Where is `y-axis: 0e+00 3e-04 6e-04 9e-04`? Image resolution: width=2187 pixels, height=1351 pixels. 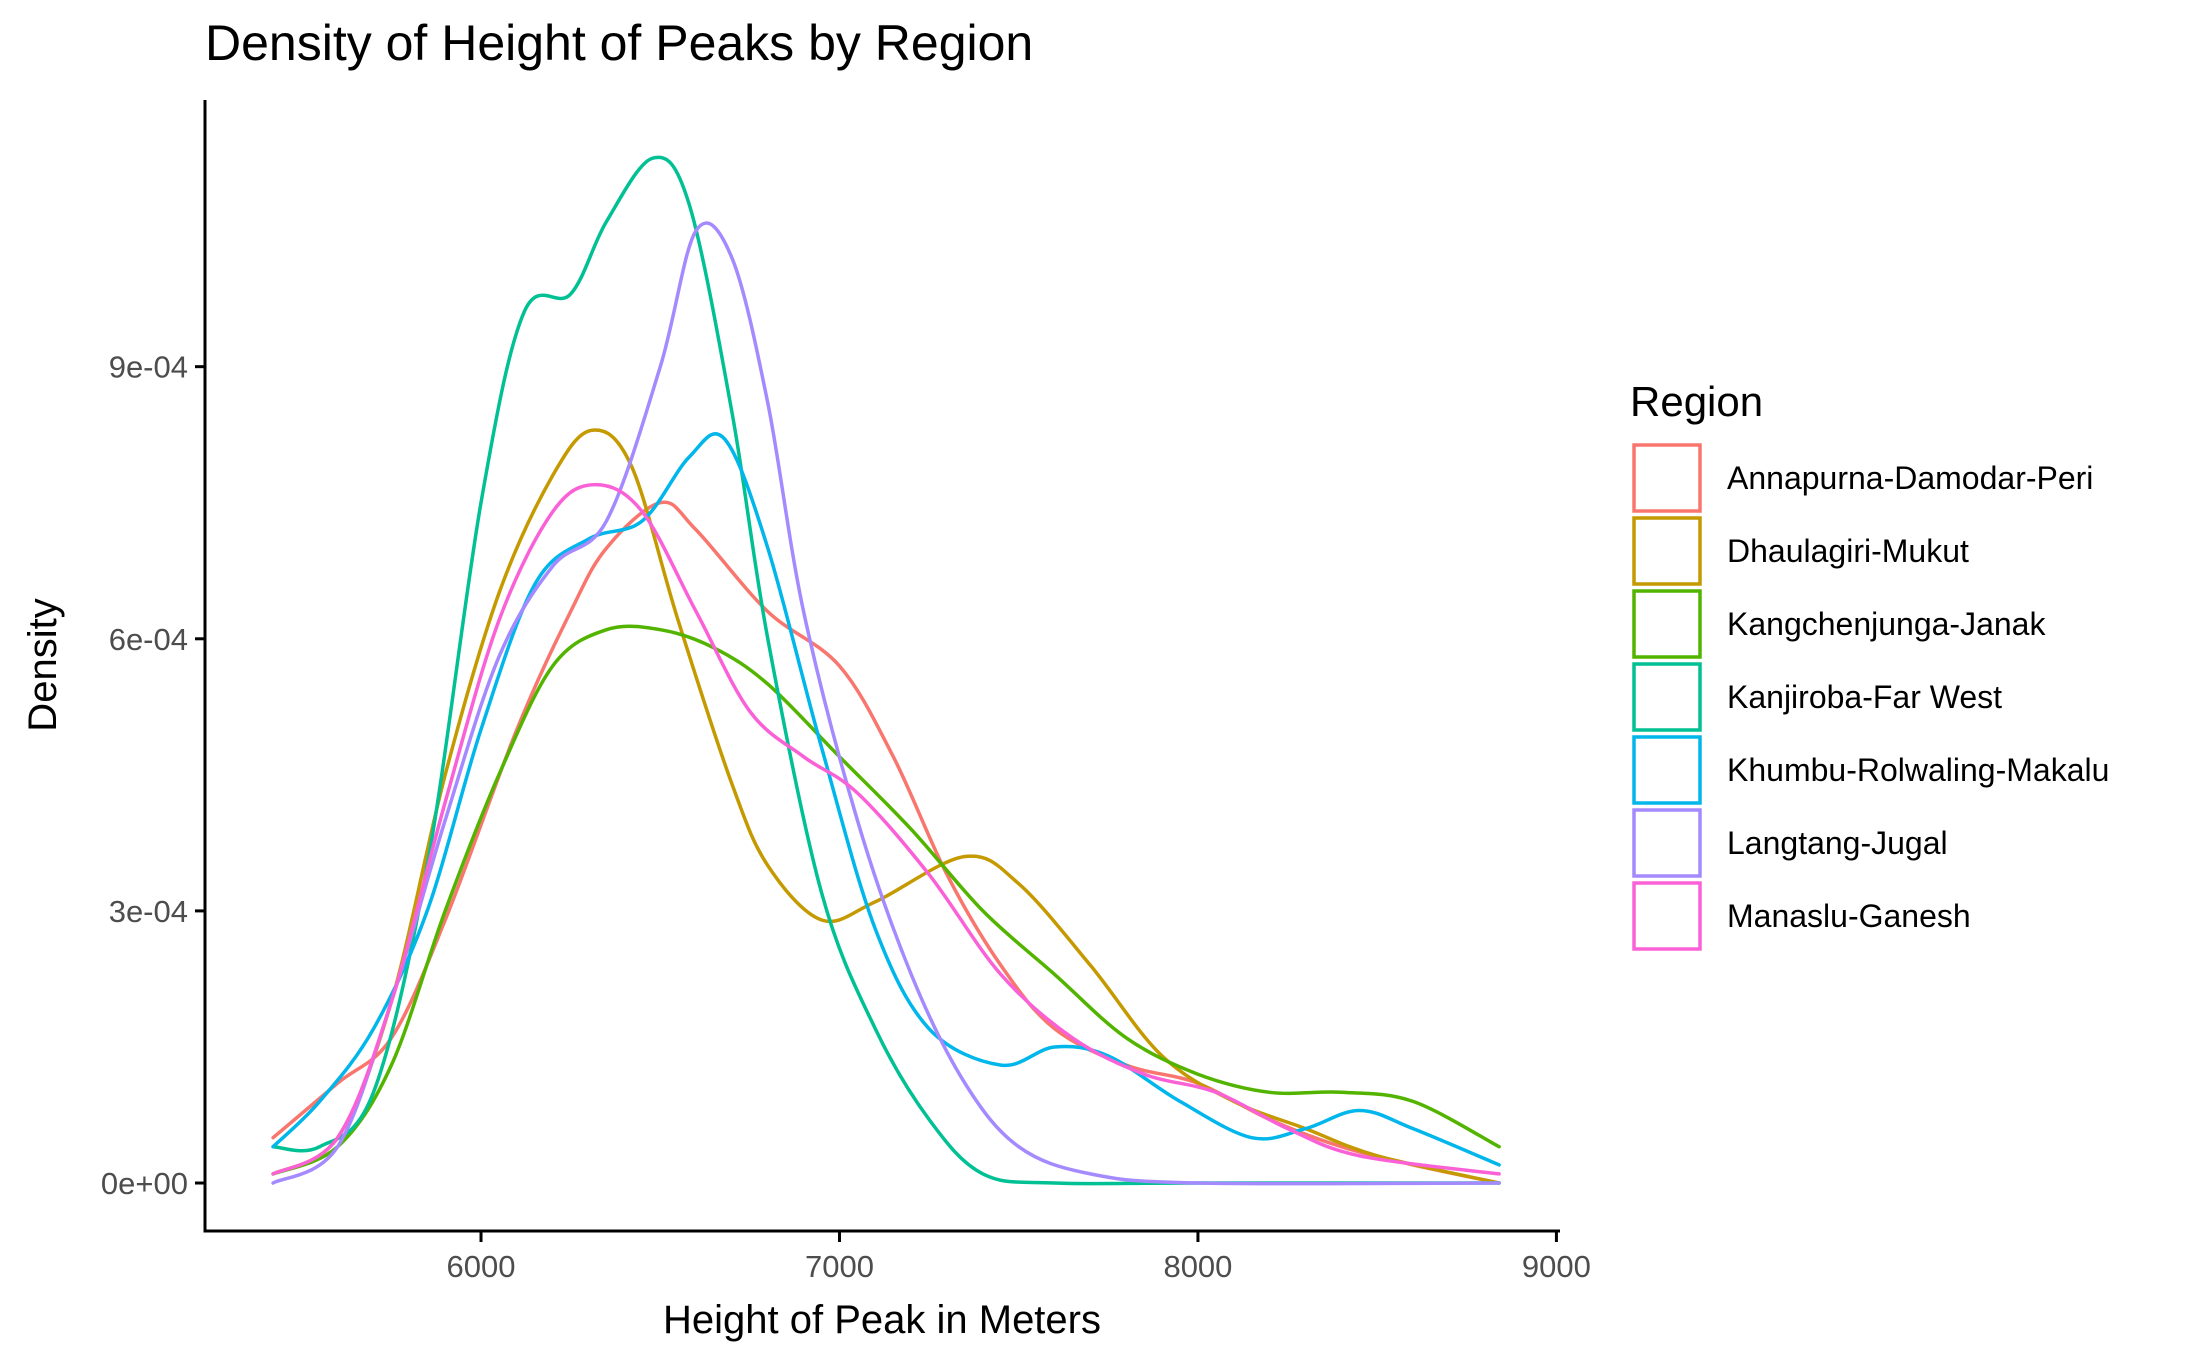
y-axis: 0e+00 3e-04 6e-04 9e-04 is located at coordinates (154, 666).